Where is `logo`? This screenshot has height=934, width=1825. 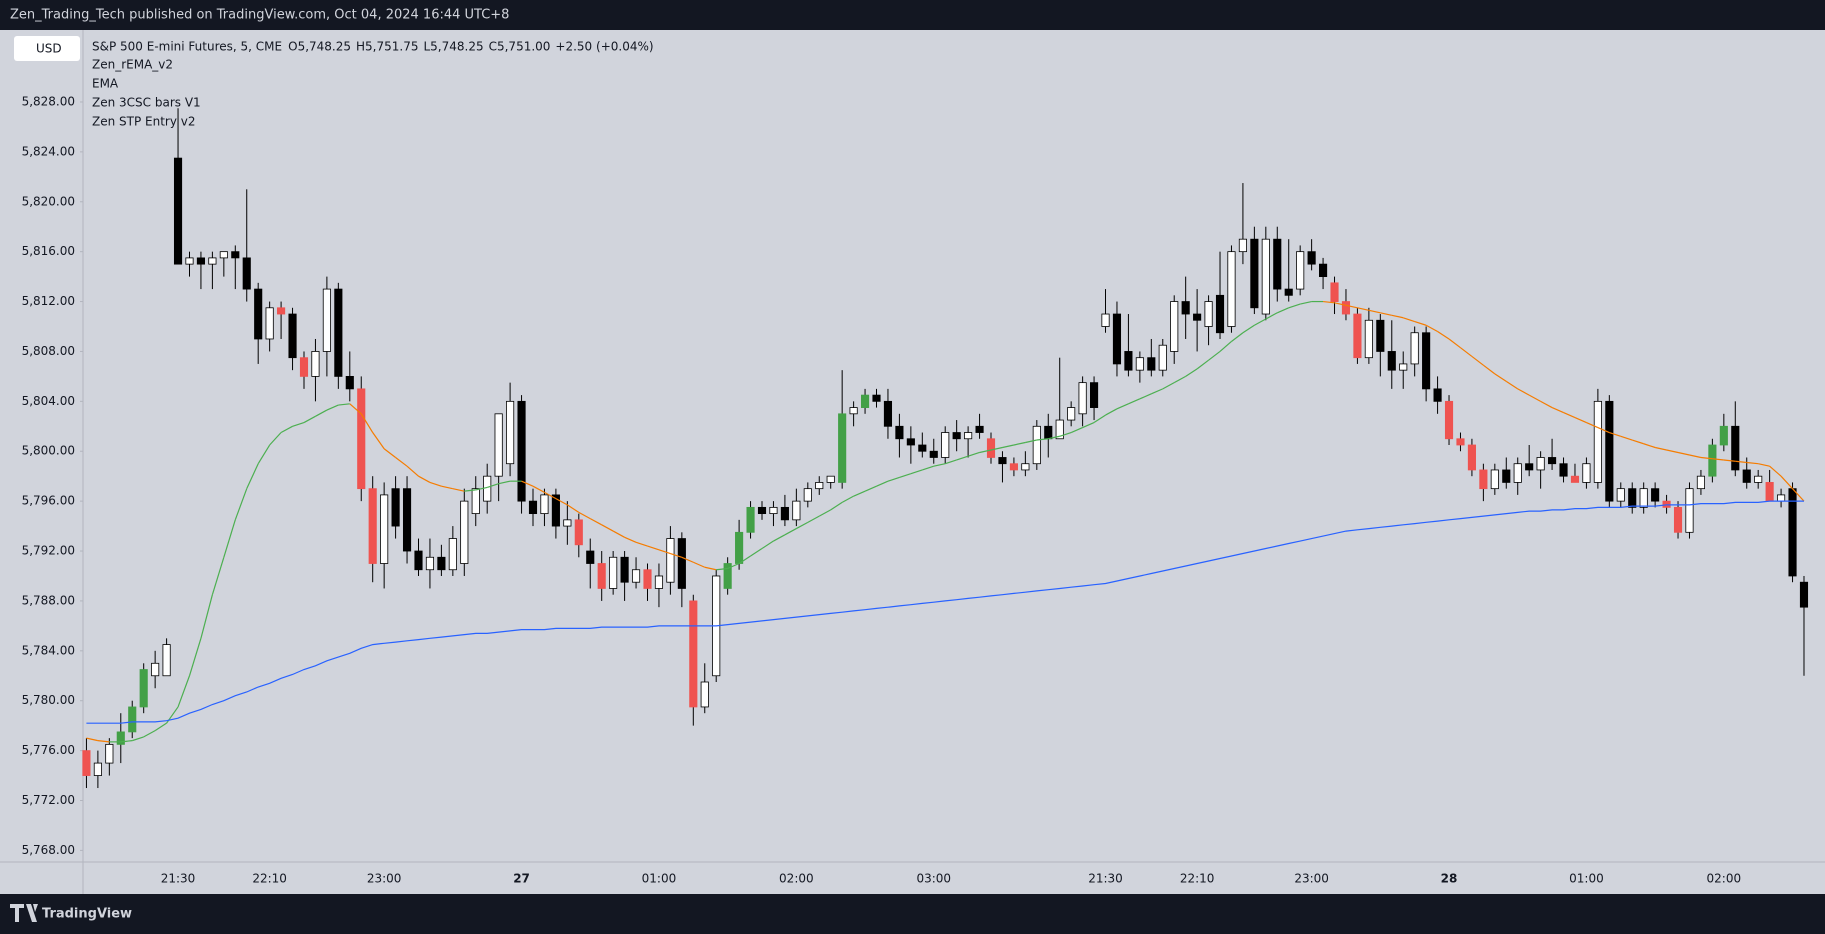
logo is located at coordinates (24, 913).